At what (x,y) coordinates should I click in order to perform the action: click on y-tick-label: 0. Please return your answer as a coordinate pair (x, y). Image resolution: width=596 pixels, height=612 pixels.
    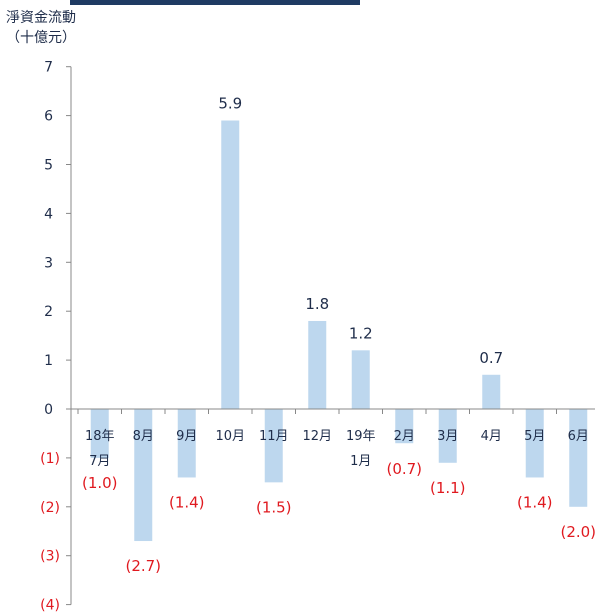
    Looking at the image, I should click on (48, 410).